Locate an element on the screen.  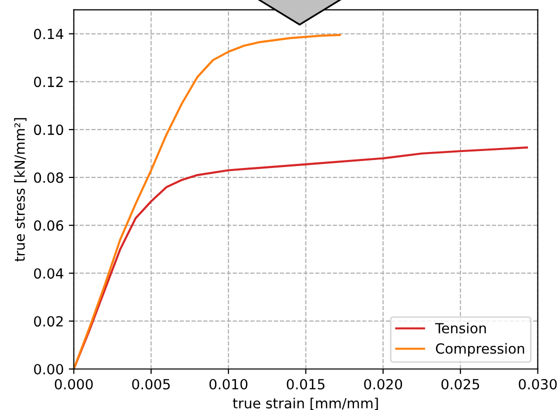
x-axis-title: true strain [mm/mm] is located at coordinates (305, 404).